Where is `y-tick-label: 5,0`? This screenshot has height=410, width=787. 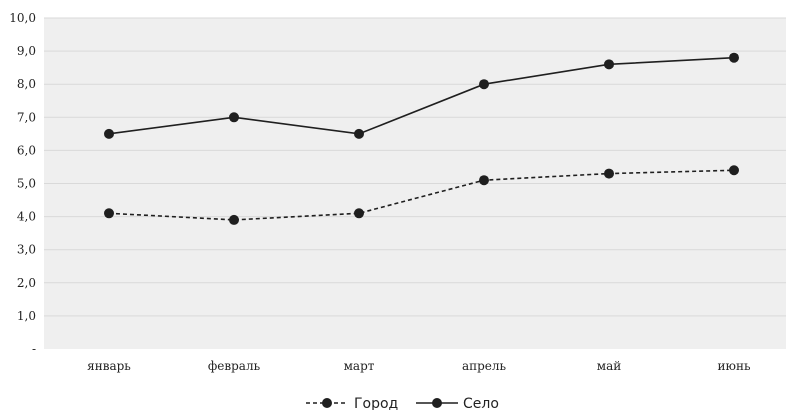 y-tick-label: 5,0 is located at coordinates (26, 184).